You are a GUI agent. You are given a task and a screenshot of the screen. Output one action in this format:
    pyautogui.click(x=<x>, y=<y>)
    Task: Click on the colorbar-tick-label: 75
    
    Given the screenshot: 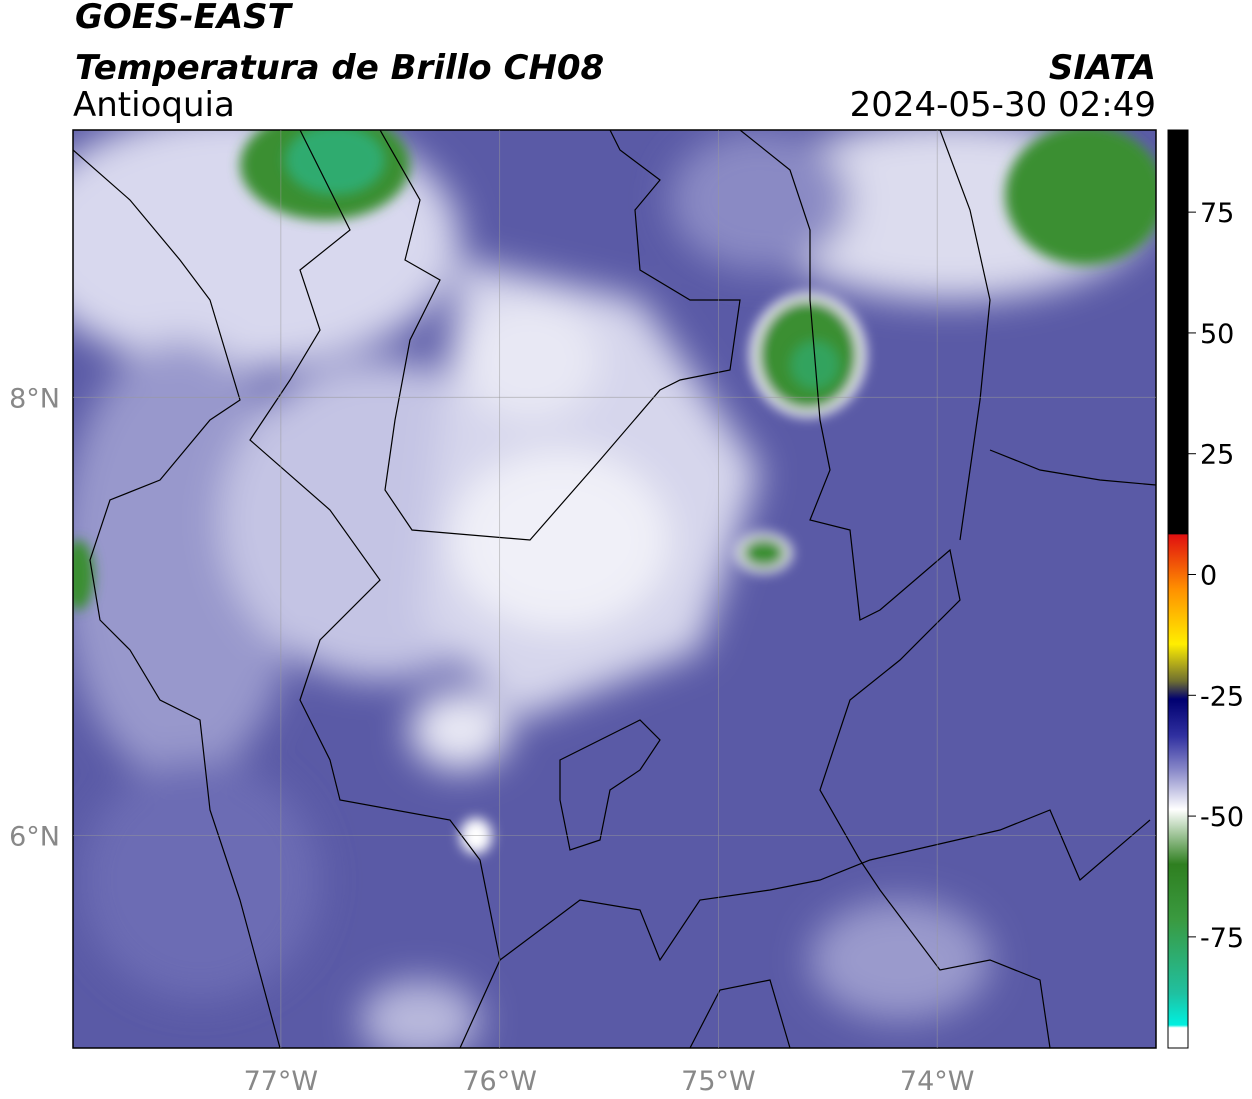 What is the action you would take?
    pyautogui.click(x=1217, y=213)
    